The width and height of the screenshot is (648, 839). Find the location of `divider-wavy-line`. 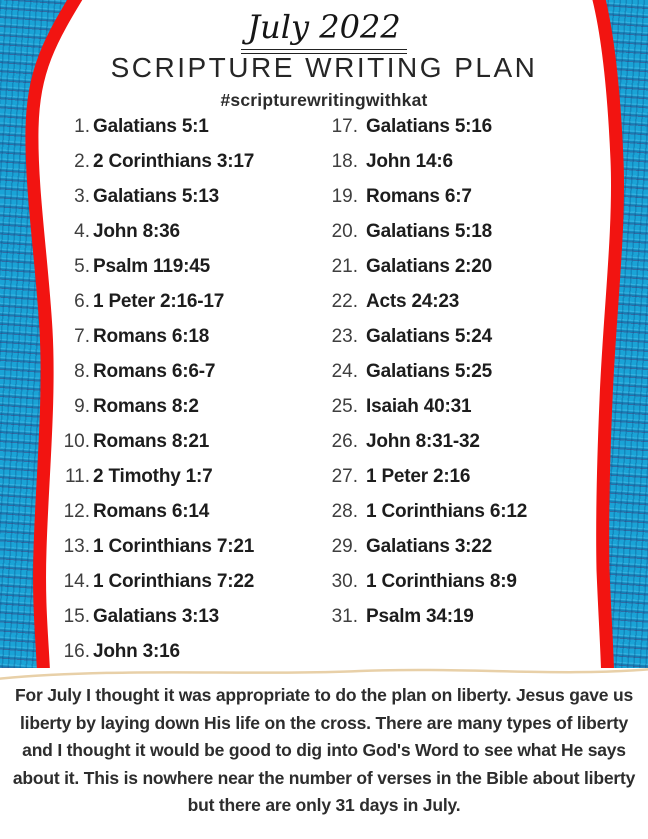

divider-wavy-line is located at coordinates (324, 674).